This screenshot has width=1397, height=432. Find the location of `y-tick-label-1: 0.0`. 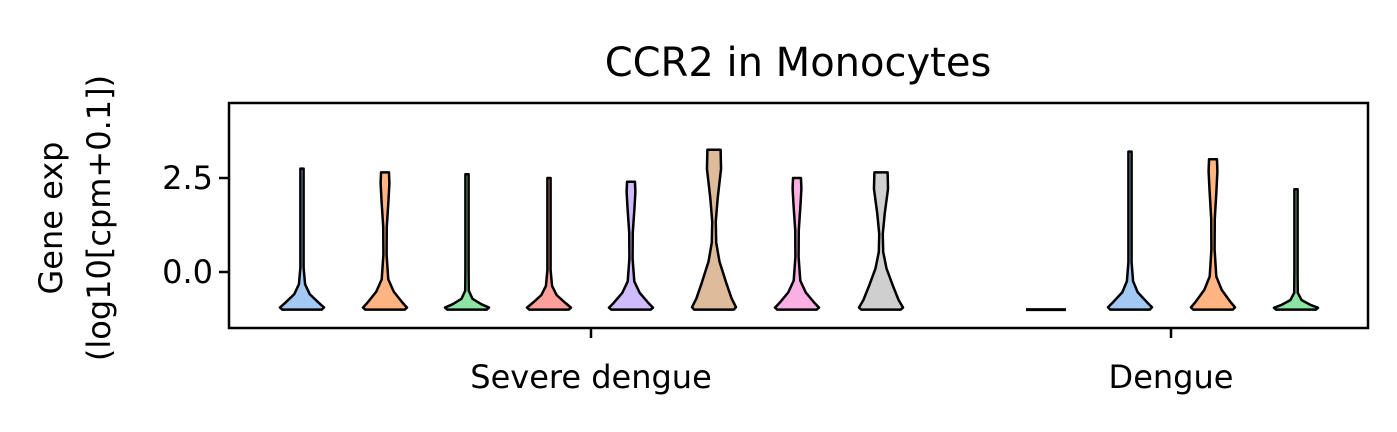

y-tick-label-1: 0.0 is located at coordinates (187, 272).